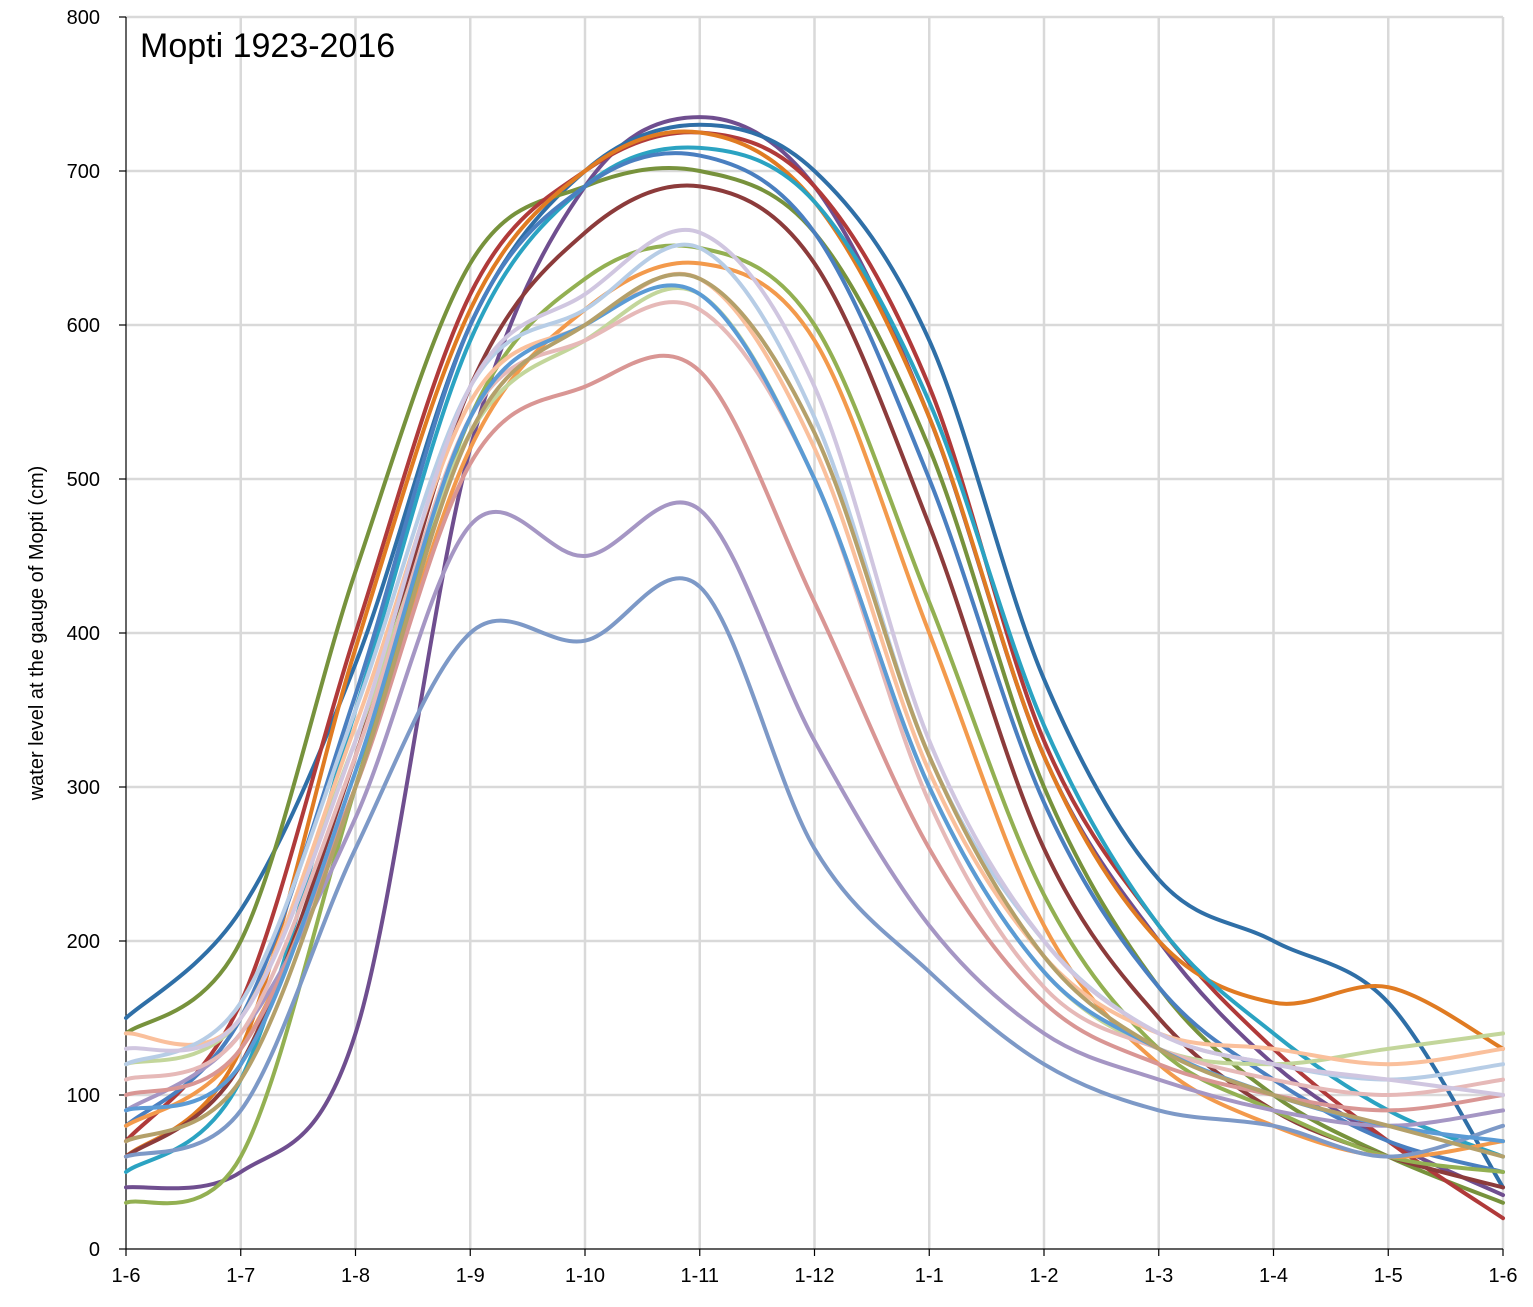  Describe the element at coordinates (83, 1096) in the screenshot. I see `y-tick-label: 100` at that location.